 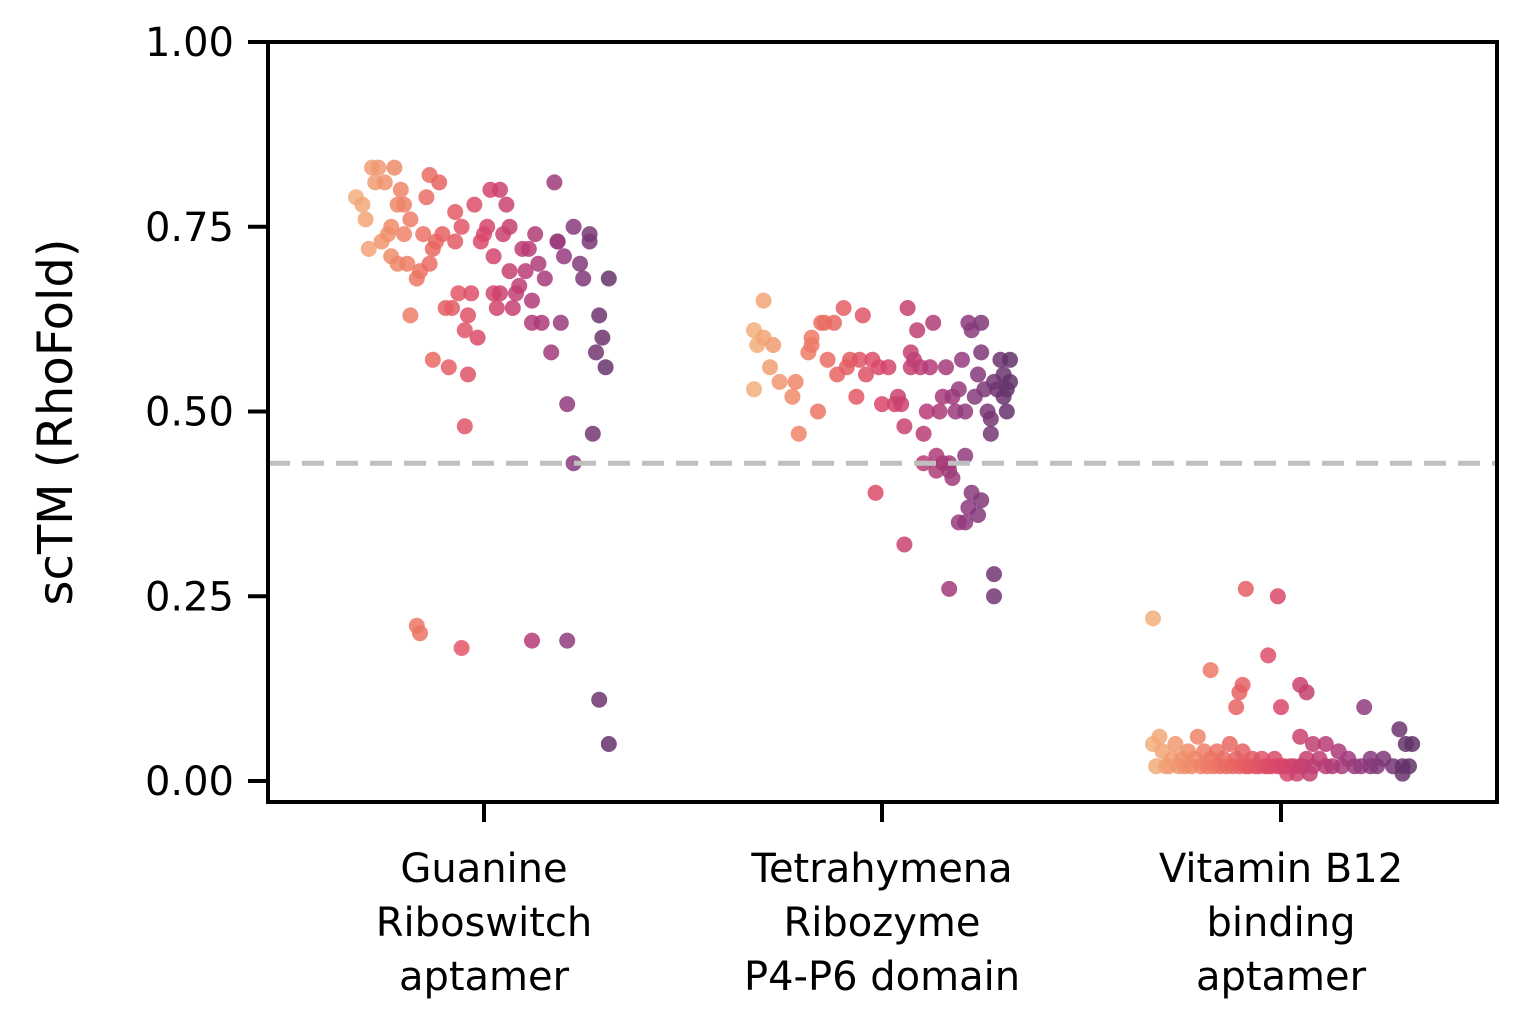 What do you see at coordinates (881, 869) in the screenshot?
I see `x-category-label: Tetrahymena` at bounding box center [881, 869].